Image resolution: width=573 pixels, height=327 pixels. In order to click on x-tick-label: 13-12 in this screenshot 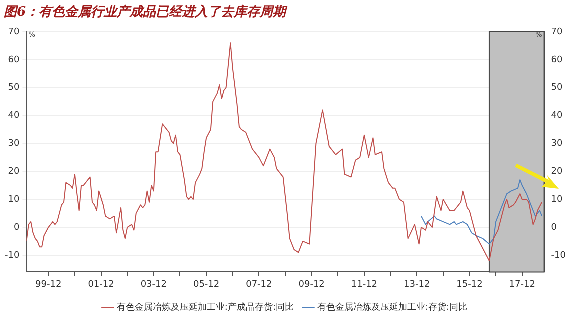, I will do `click(417, 285)`.